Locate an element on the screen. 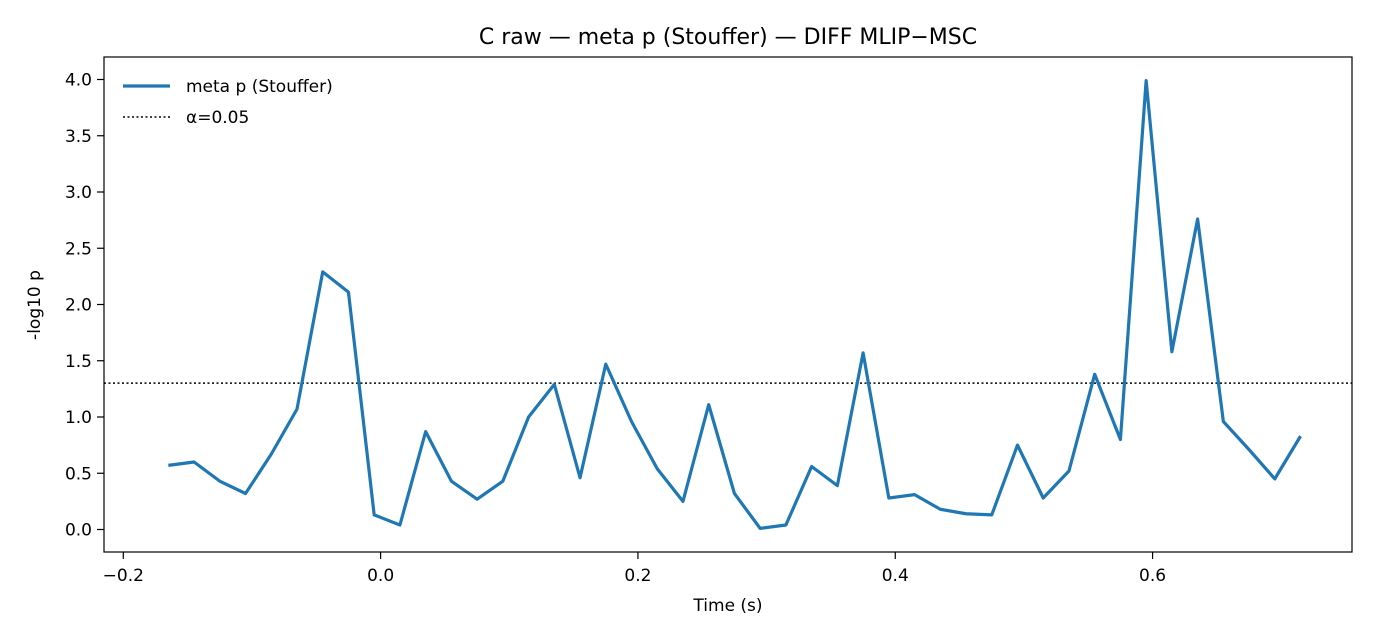  x-tick-label: 0.6 is located at coordinates (1152, 576).